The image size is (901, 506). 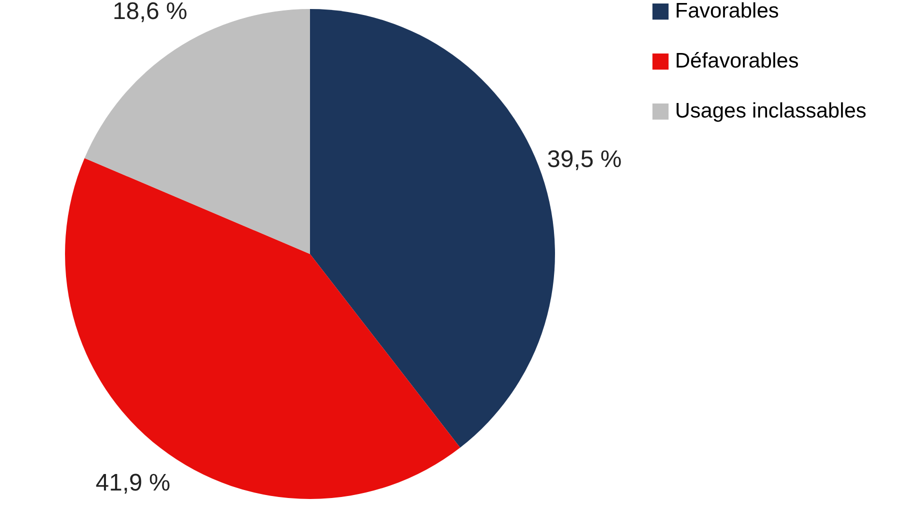 I want to click on data-label: 18,6 %, so click(x=150, y=13).